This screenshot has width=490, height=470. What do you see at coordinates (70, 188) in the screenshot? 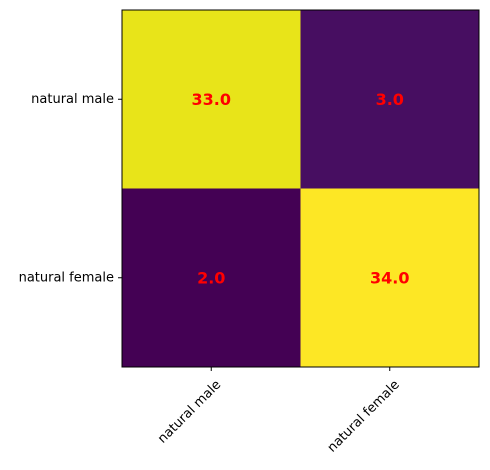
I see `y-axis: natural male natural female` at bounding box center [70, 188].